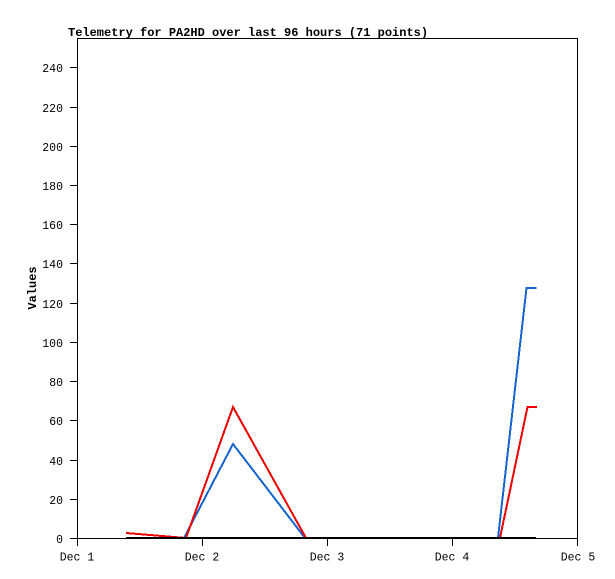  I want to click on svg-text: Dec 5, so click(578, 558).